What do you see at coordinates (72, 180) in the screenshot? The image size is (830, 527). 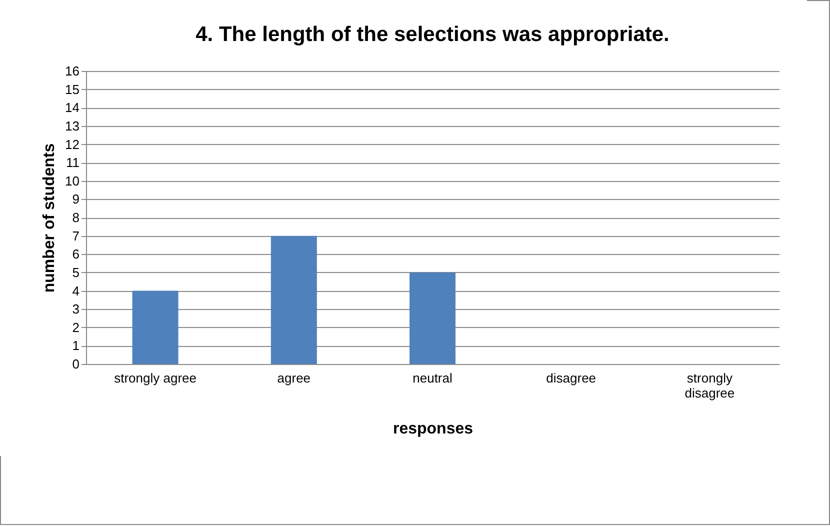 I see `y-tick-label: 10` at bounding box center [72, 180].